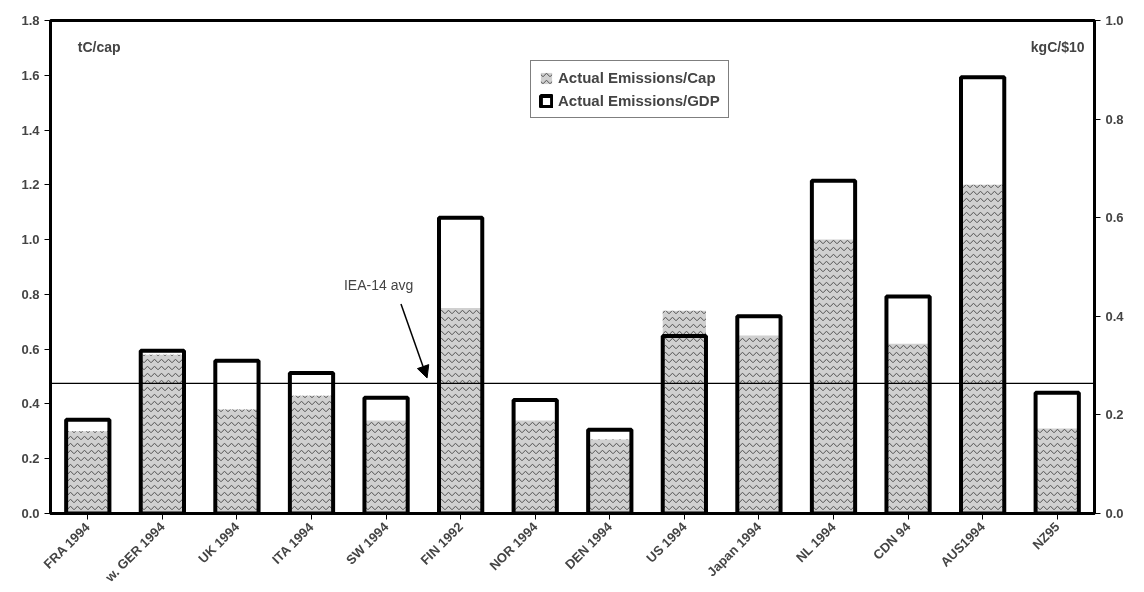 Image resolution: width=1144 pixels, height=592 pixels. I want to click on y2-tick-label: 0.4, so click(1115, 316).